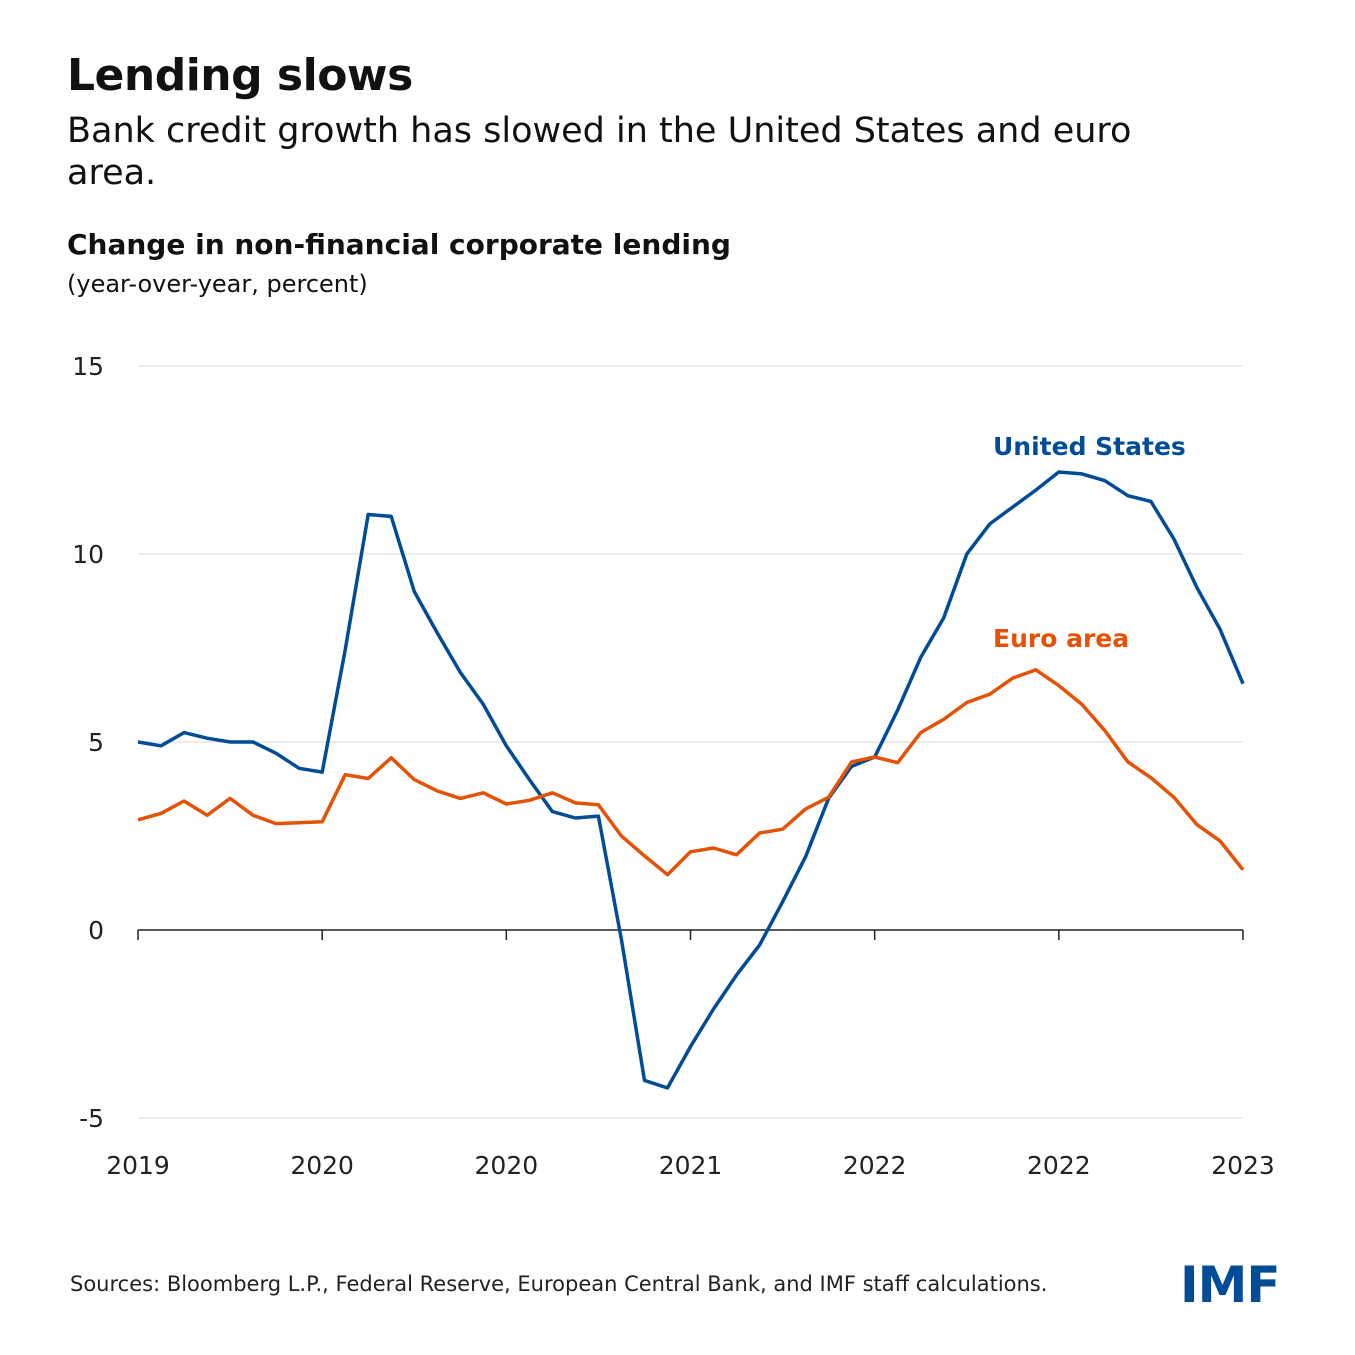  What do you see at coordinates (88, 554) in the screenshot?
I see `y-tick-label: 10` at bounding box center [88, 554].